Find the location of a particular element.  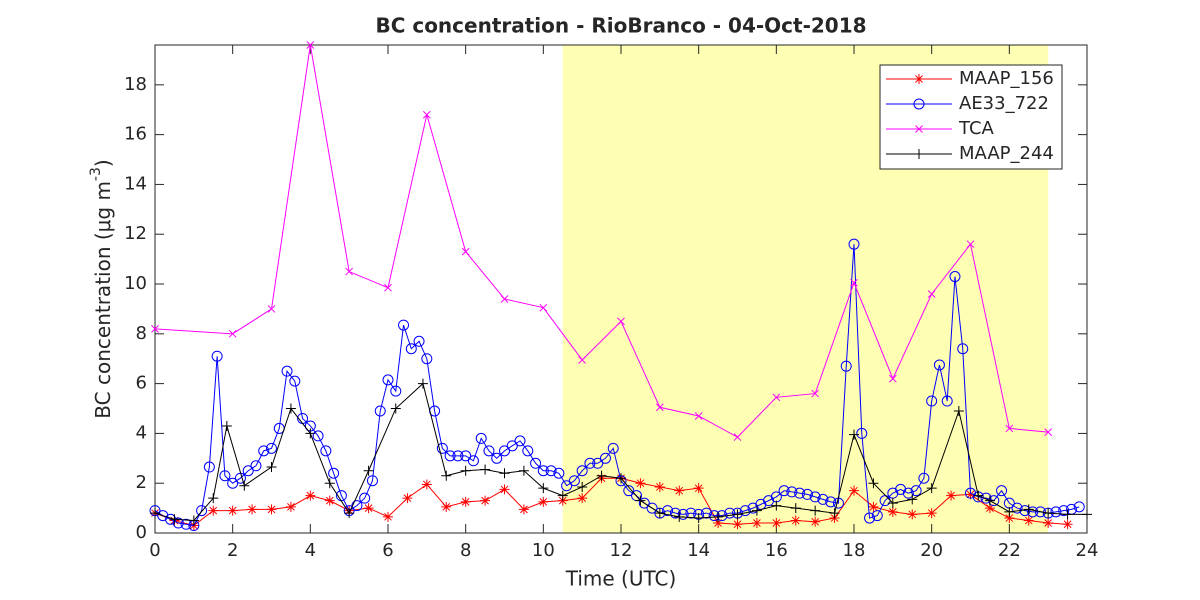

y-tick-label: 12 is located at coordinates (135, 233).